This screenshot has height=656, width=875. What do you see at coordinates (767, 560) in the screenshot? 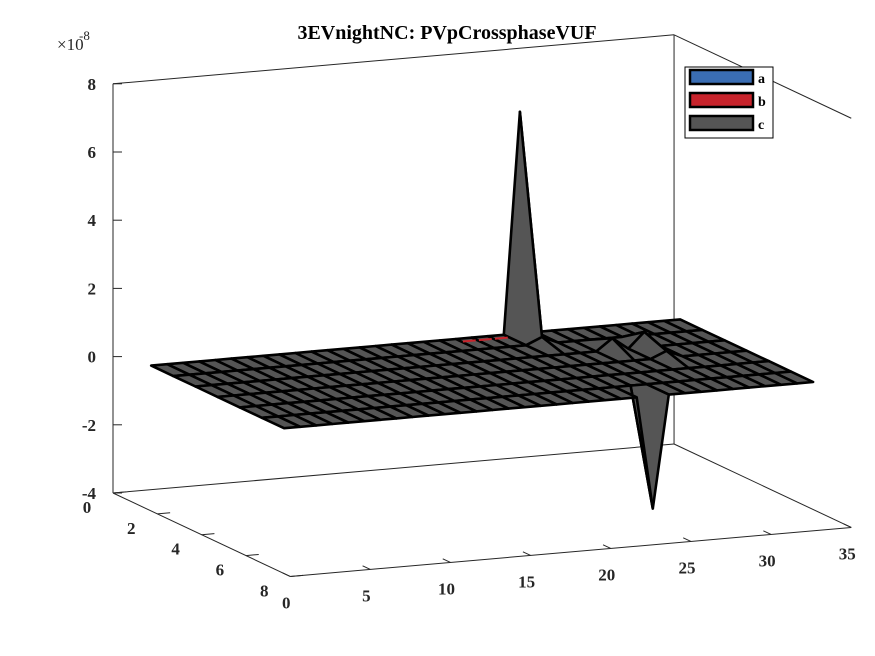
I see `x-tick-label: 30` at bounding box center [767, 560].